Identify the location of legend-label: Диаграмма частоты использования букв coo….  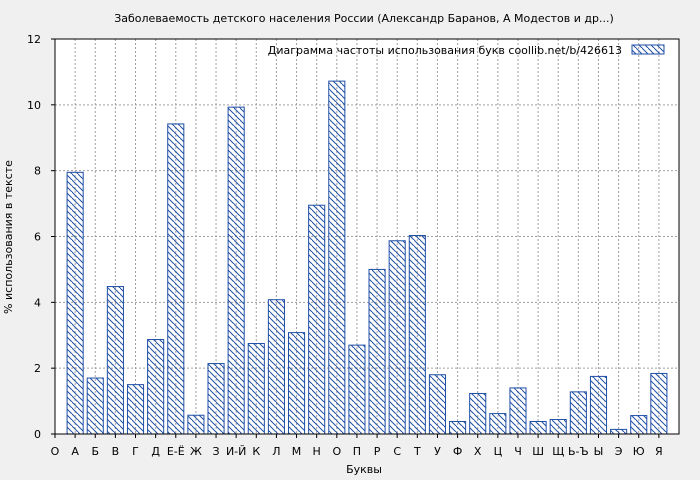
(445, 50).